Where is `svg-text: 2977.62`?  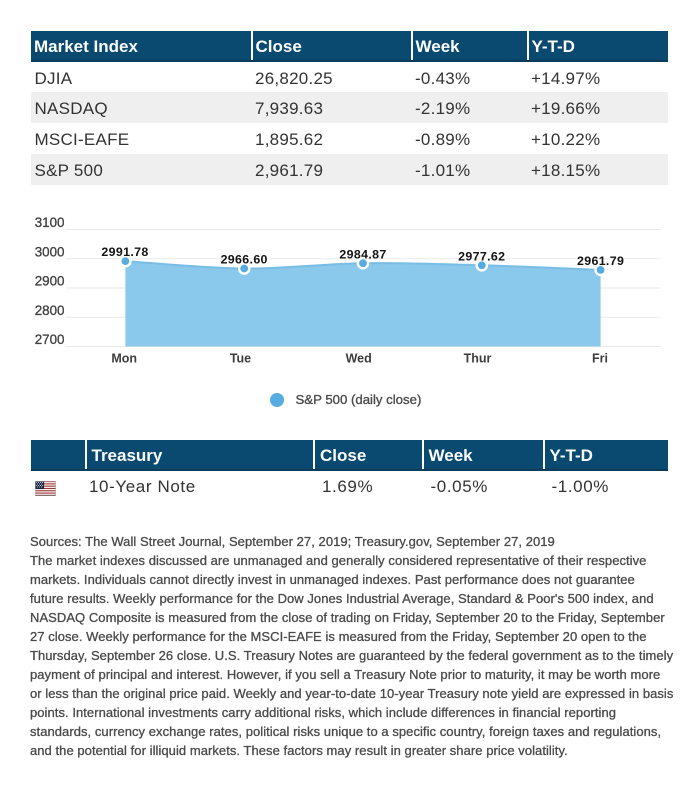 svg-text: 2977.62 is located at coordinates (481, 256).